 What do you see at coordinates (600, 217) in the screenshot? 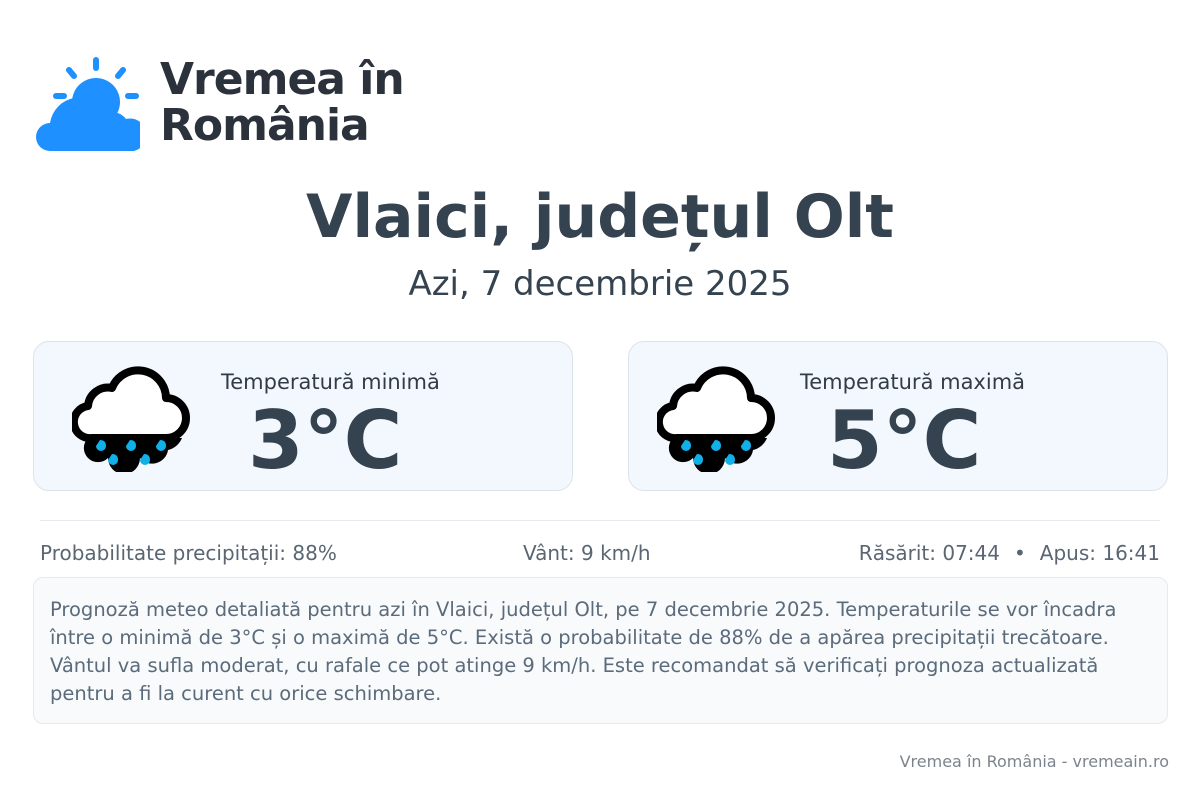
I see `page-title: Vlaici, județul Olt` at bounding box center [600, 217].